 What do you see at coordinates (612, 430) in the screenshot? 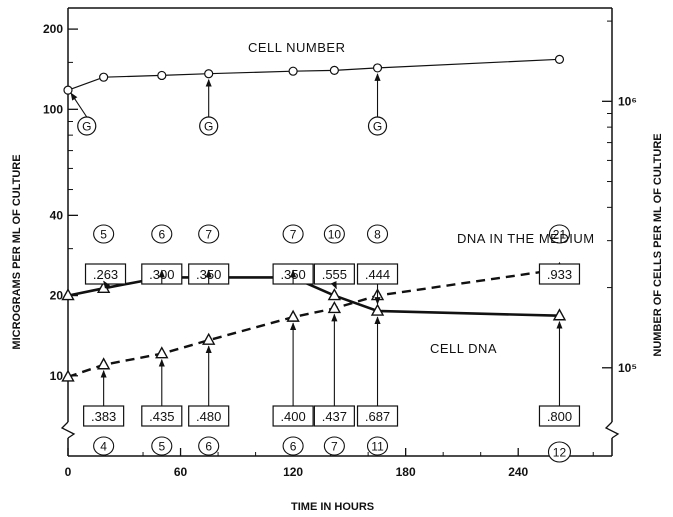
I see `right-axis-break` at bounding box center [612, 430].